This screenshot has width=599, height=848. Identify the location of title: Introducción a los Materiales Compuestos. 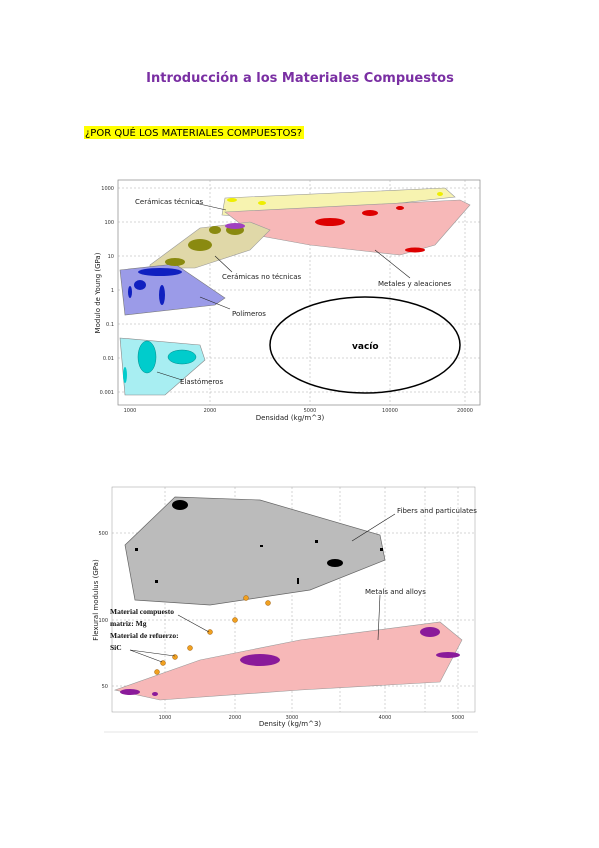
(300, 78).